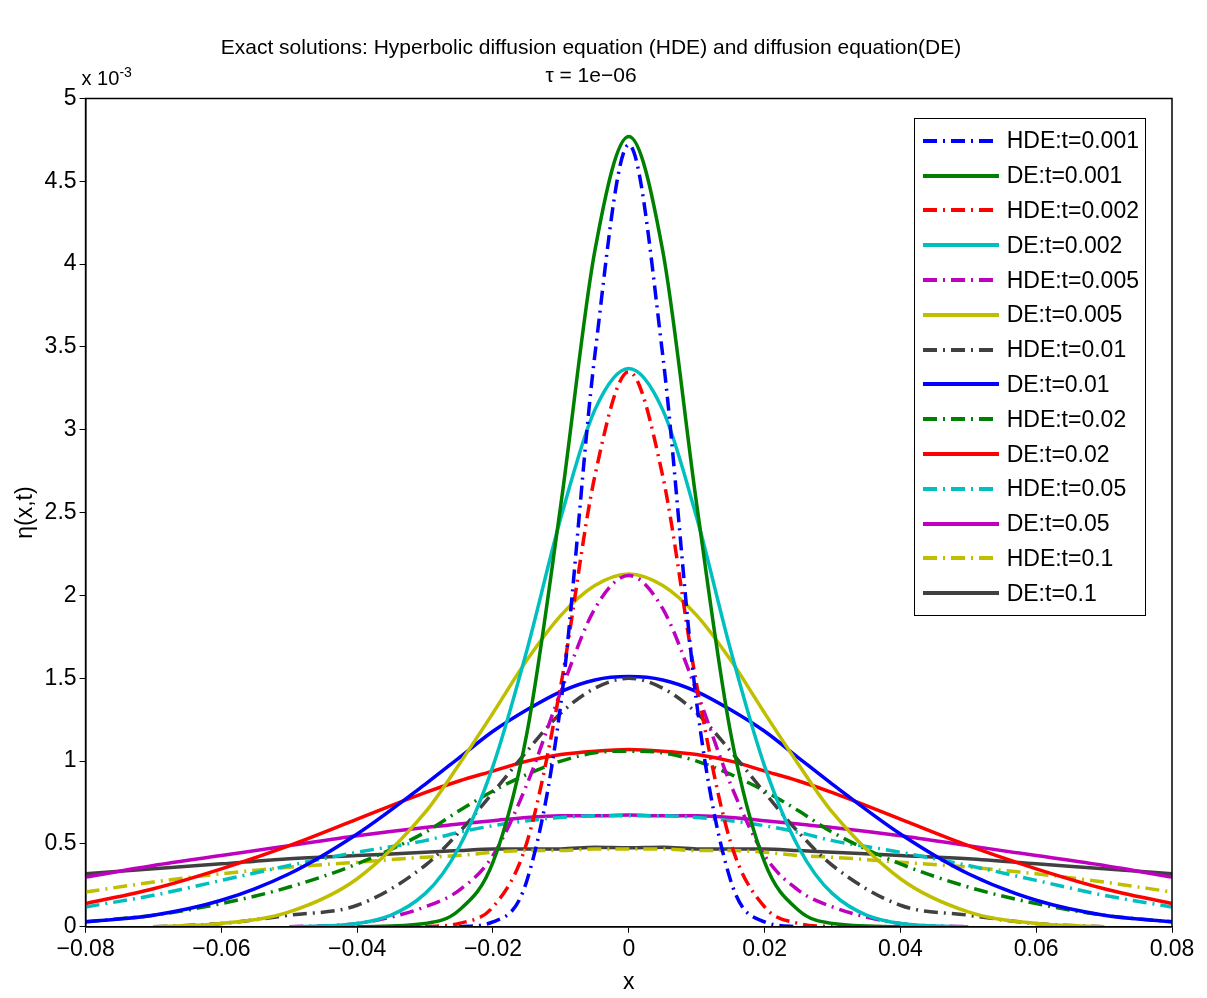 Image resolution: width=1207 pixels, height=998 pixels. I want to click on legend-label: DE:t=0.005, so click(1064, 315).